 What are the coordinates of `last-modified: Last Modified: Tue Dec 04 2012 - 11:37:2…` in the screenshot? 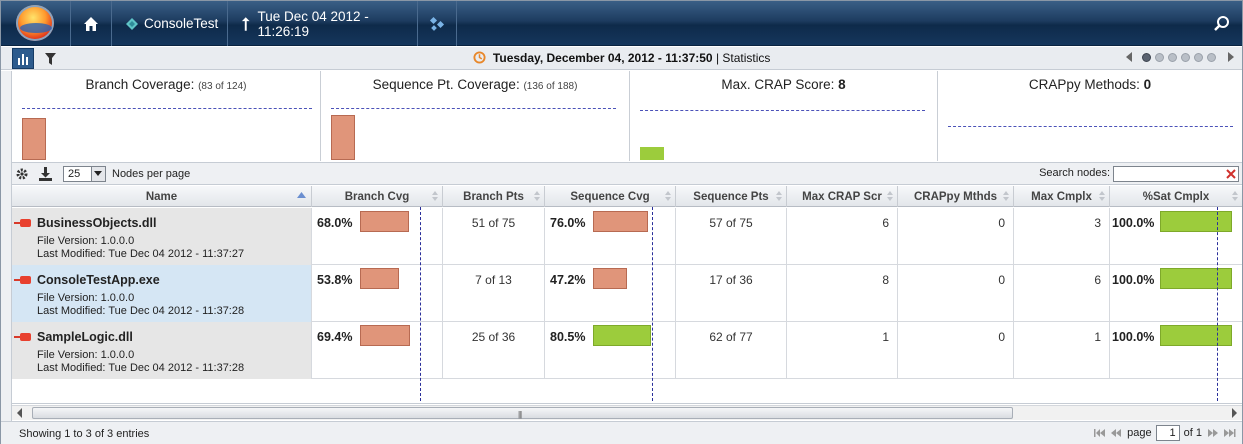 It's located at (141, 254).